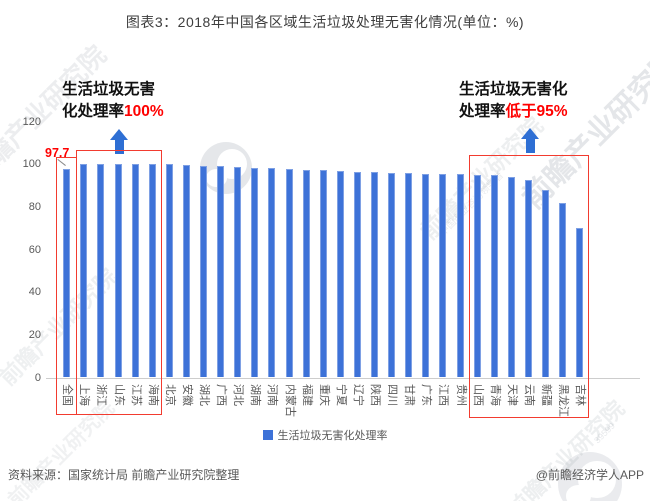 The width and height of the screenshot is (650, 501). I want to click on y-axis-tick-label: 0, so click(37, 377).